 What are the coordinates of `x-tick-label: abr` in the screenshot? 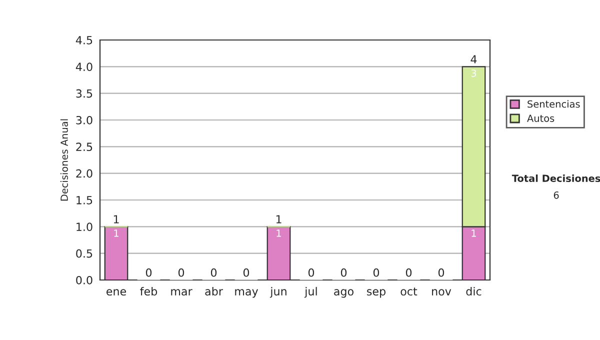 It's located at (214, 291).